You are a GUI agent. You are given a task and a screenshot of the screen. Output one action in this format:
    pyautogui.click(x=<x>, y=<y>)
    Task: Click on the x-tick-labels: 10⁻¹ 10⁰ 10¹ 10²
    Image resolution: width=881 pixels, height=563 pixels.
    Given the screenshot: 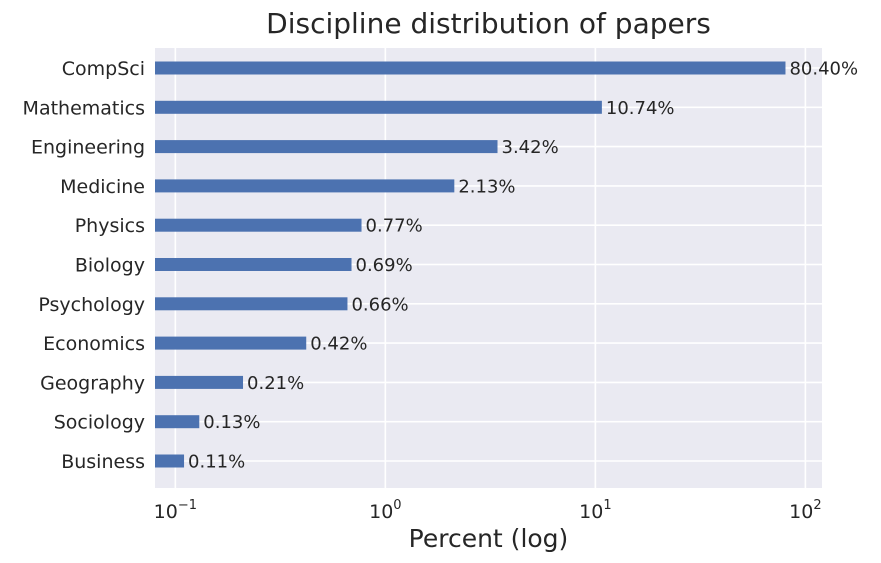 What is the action you would take?
    pyautogui.click(x=488, y=510)
    